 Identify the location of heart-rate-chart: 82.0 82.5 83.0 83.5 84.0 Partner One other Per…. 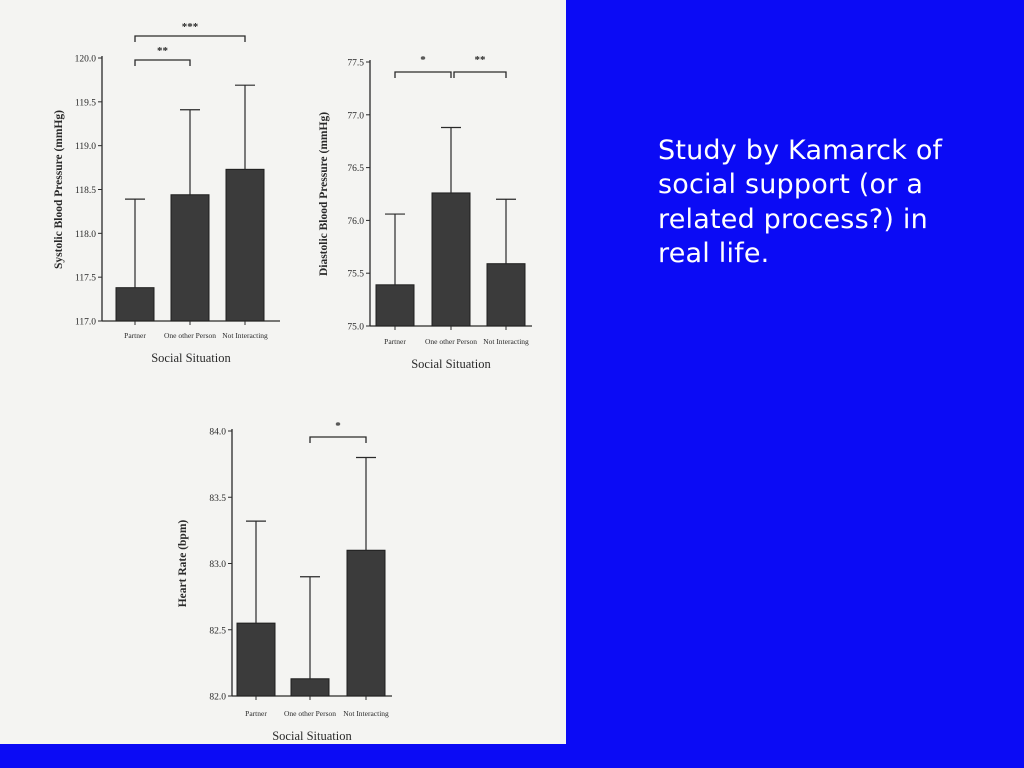
(284, 581).